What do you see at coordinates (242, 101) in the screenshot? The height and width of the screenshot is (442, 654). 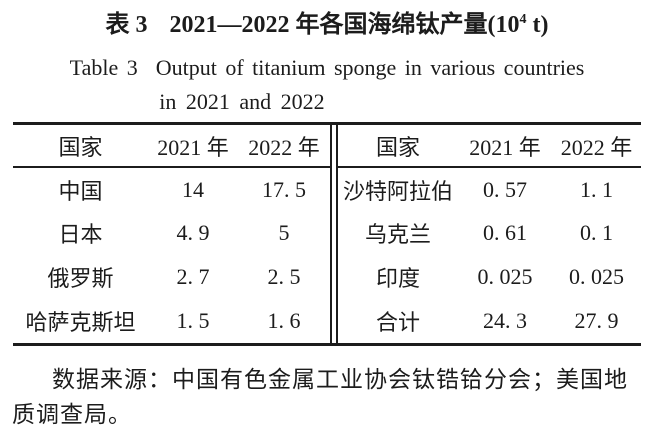 I see `table-title-en-line2: in 2021 and 2022` at bounding box center [242, 101].